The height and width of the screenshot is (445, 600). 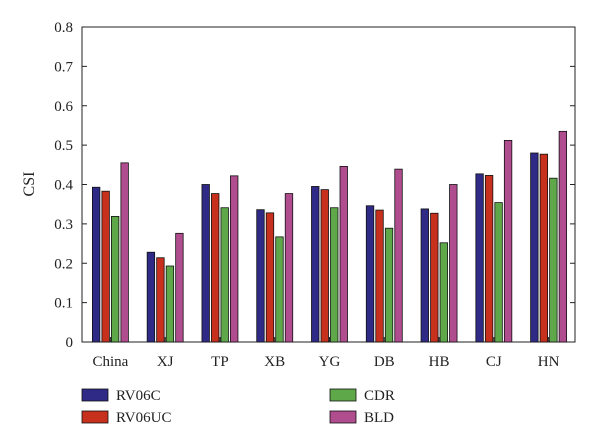 I want to click on bar-cdr-china, so click(x=115, y=279).